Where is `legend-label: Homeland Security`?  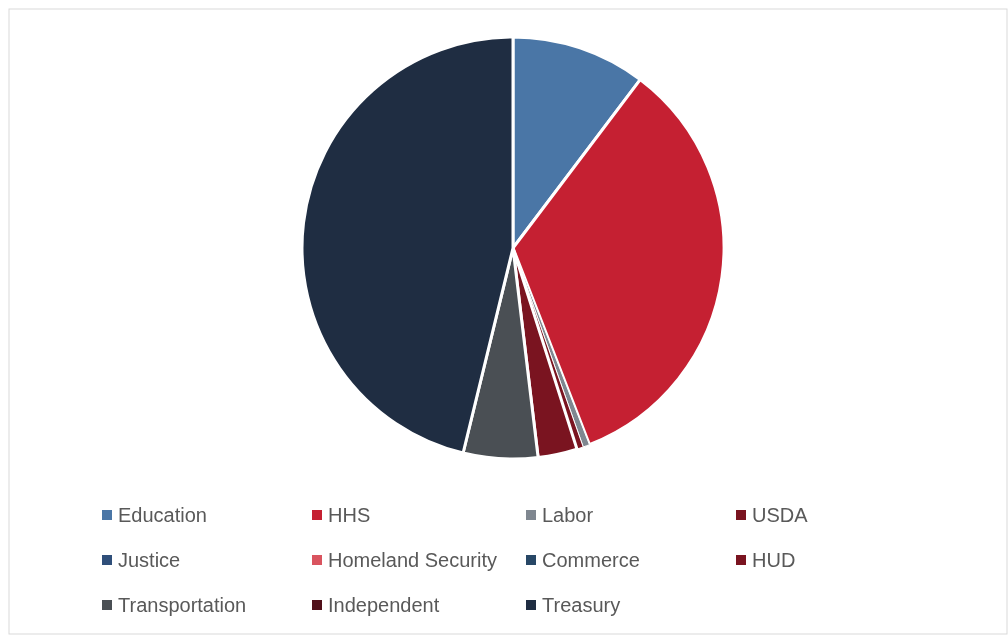 legend-label: Homeland Security is located at coordinates (412, 560).